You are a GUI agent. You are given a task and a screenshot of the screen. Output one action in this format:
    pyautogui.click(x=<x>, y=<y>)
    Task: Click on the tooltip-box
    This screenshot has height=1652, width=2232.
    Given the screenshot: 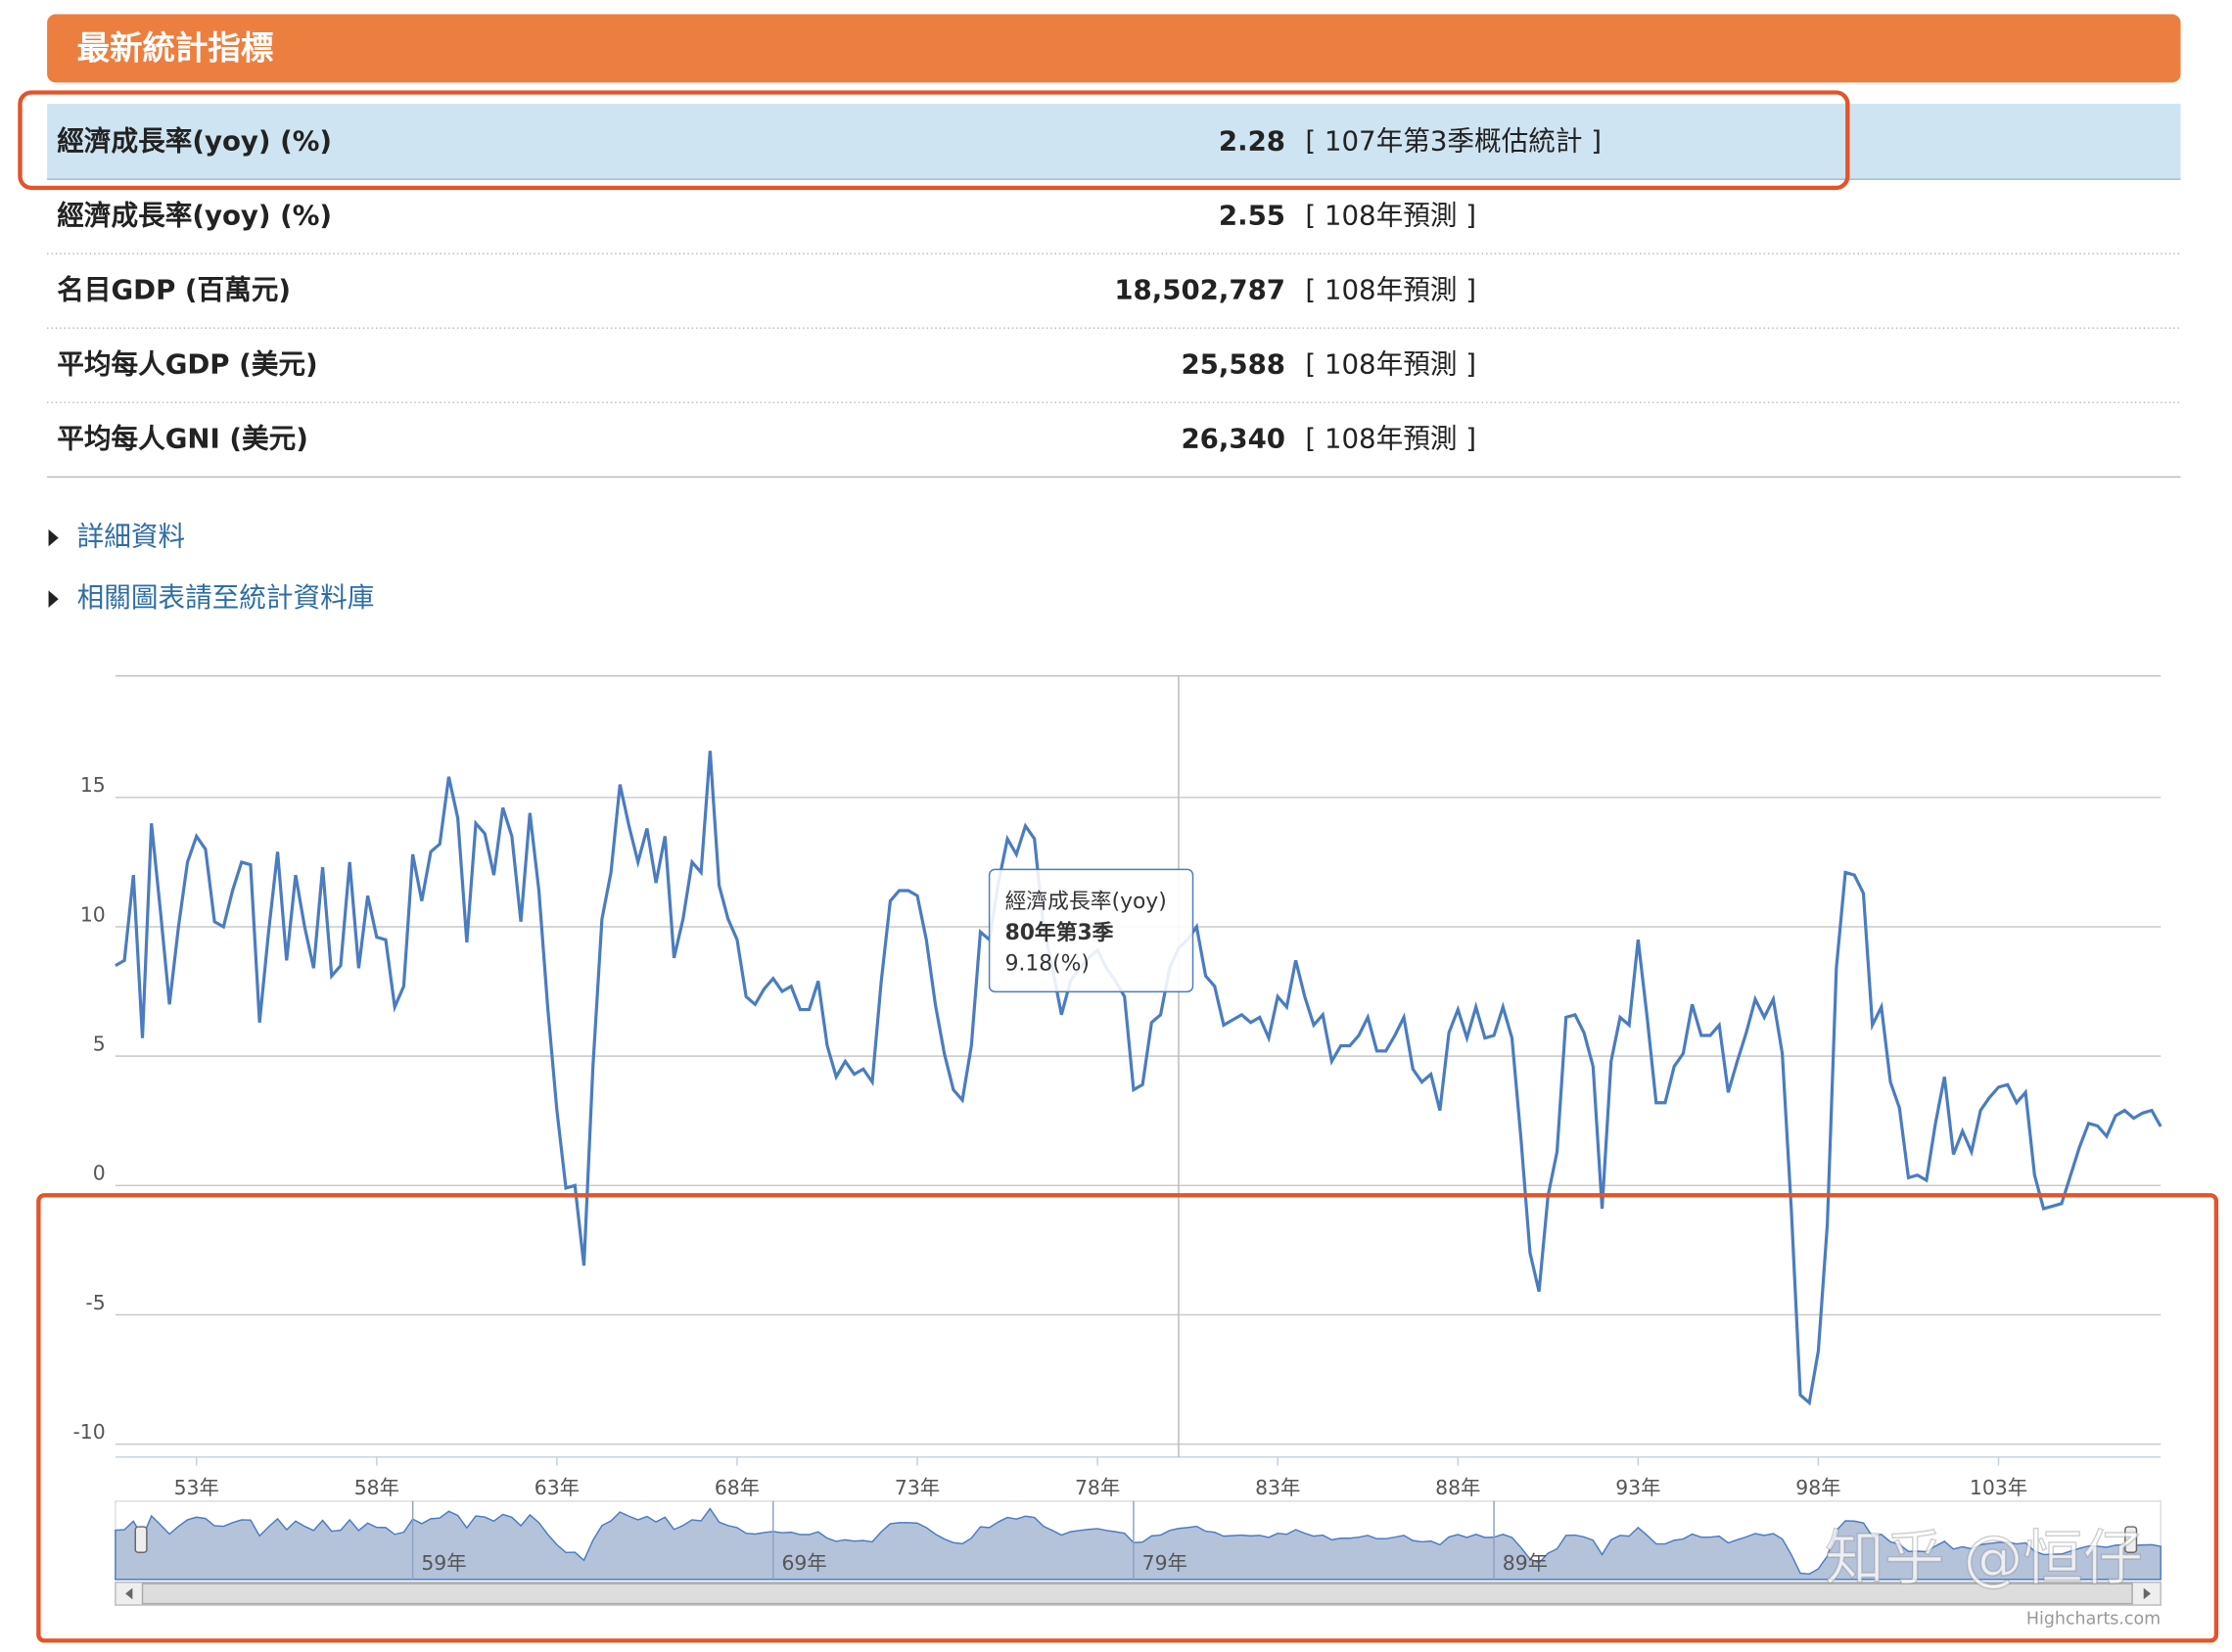 What is the action you would take?
    pyautogui.click(x=1091, y=930)
    